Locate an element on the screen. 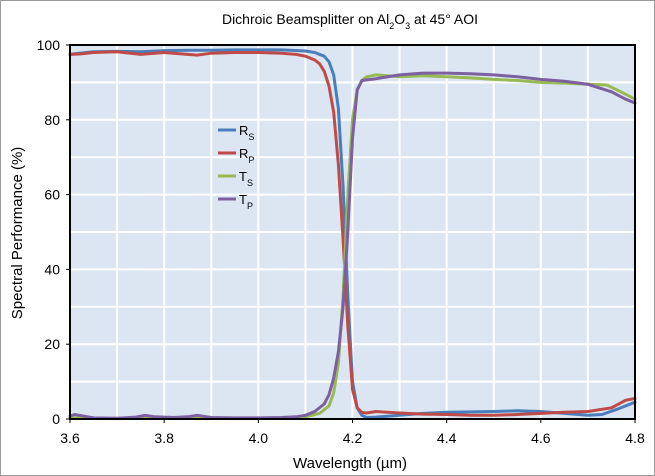 The image size is (655, 476). legend-label: TP is located at coordinates (246, 201).